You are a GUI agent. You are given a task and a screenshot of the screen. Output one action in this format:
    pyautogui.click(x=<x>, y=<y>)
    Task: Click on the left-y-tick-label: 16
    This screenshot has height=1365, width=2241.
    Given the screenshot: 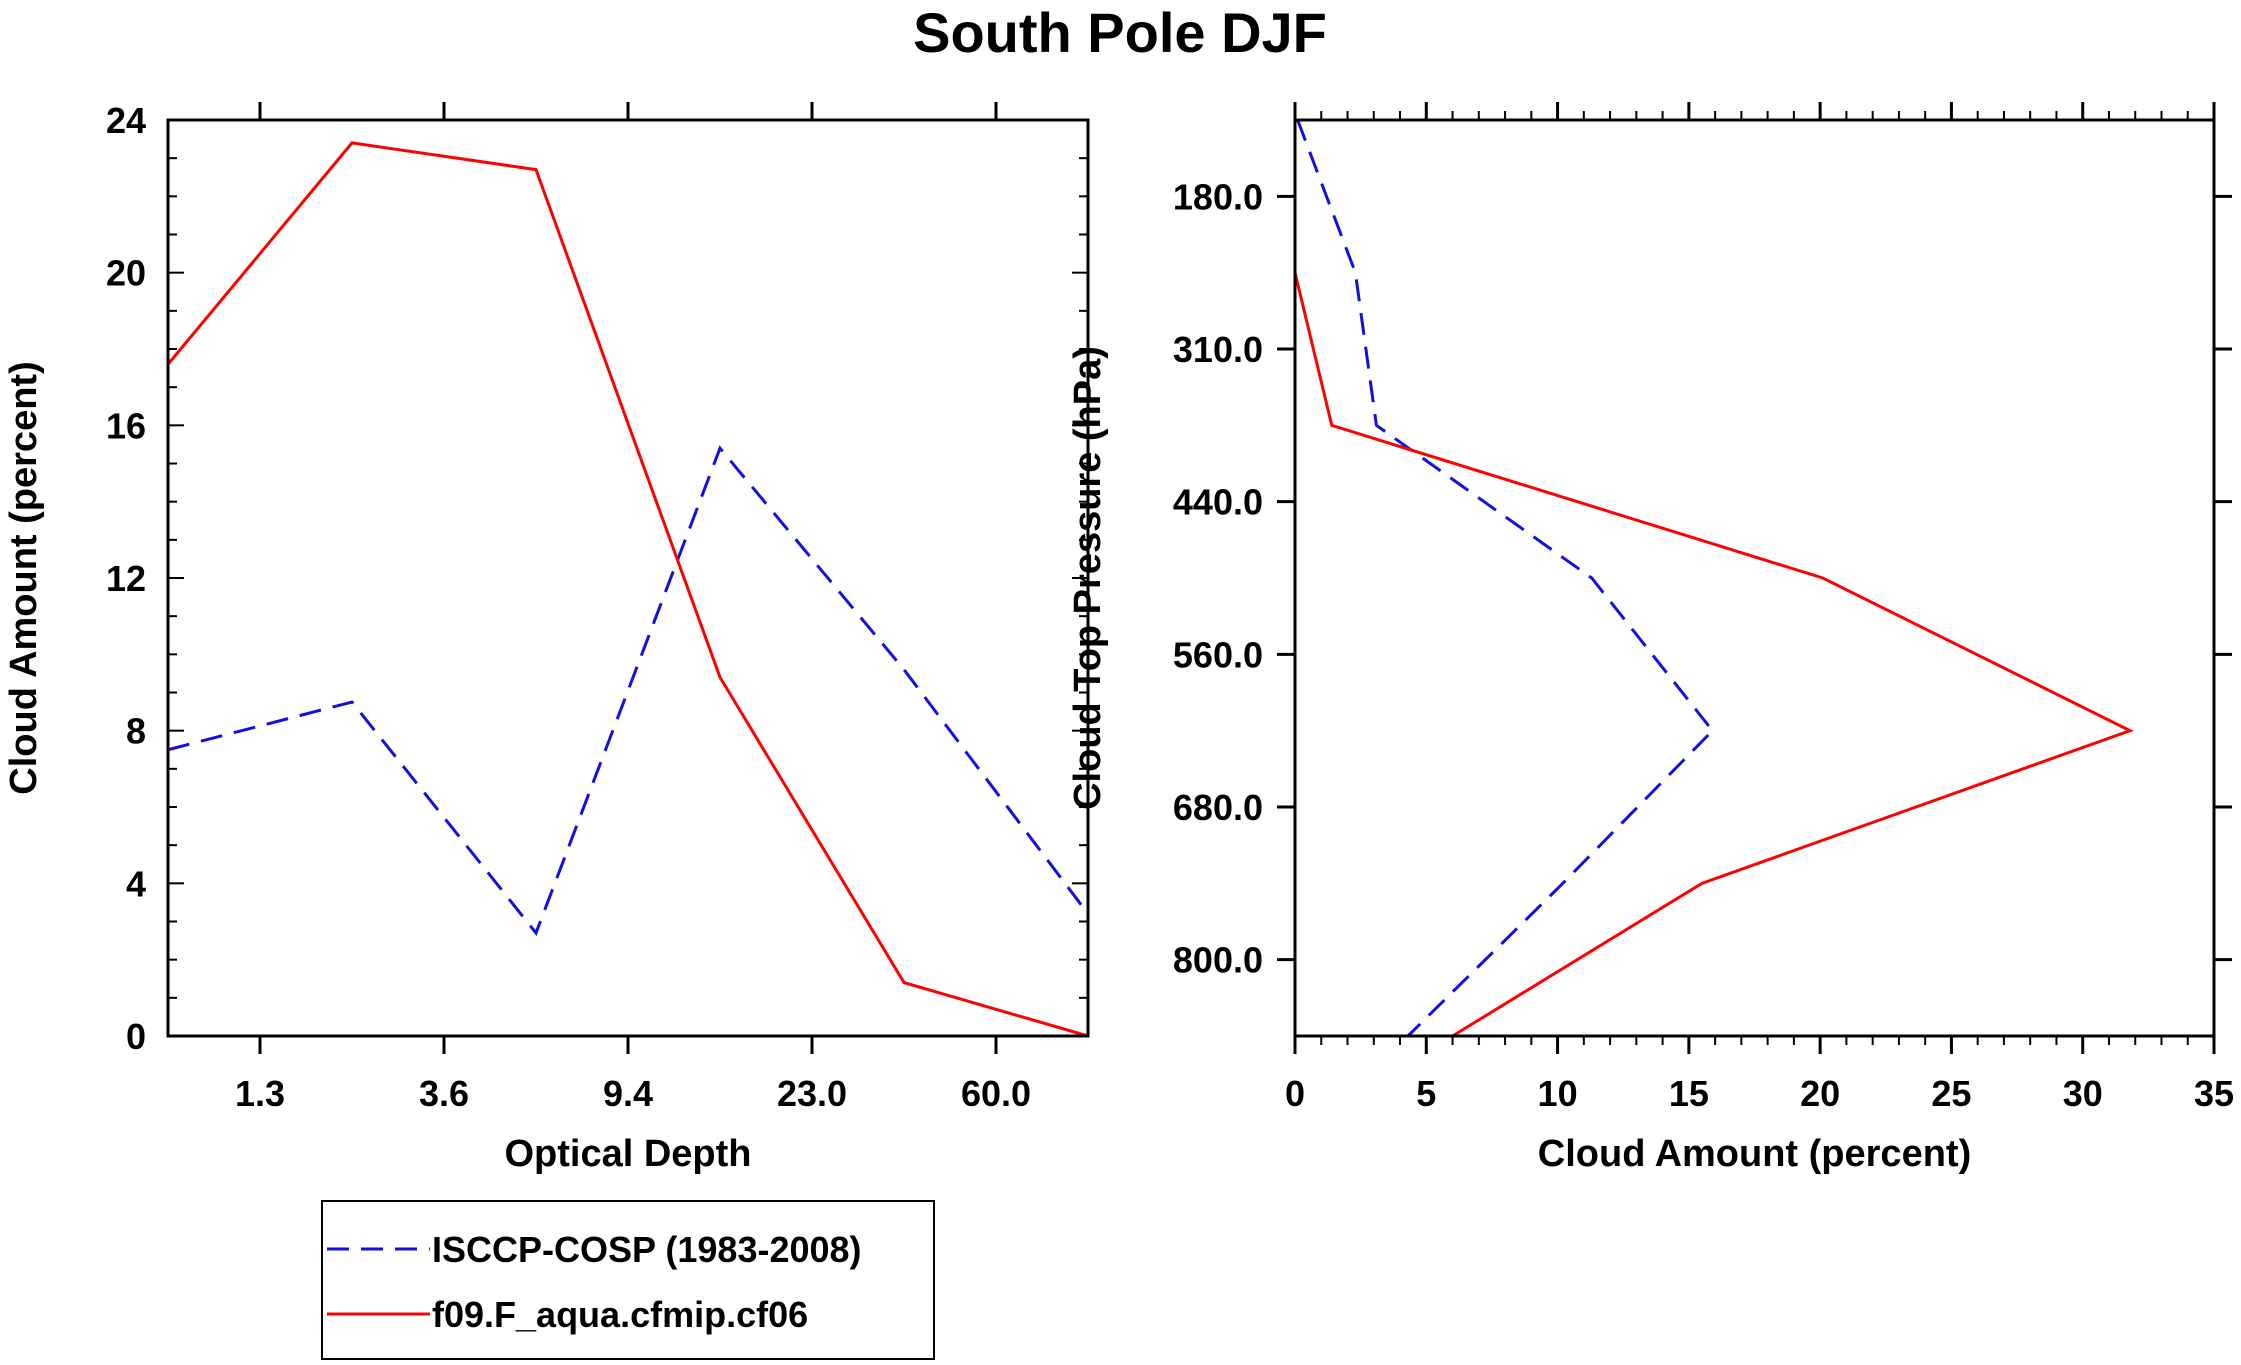 What is the action you would take?
    pyautogui.click(x=126, y=425)
    